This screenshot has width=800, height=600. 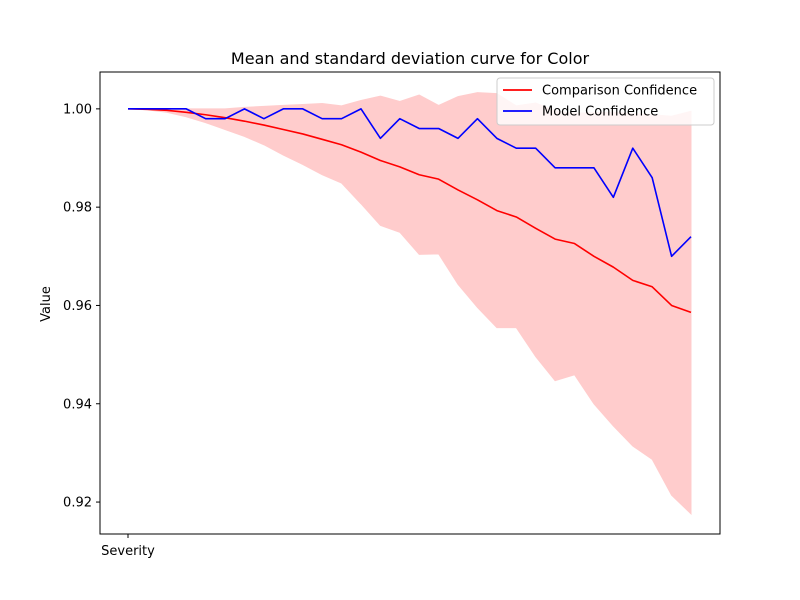 I want to click on legend: Comparison Confidence Model Confidence, so click(x=605, y=101).